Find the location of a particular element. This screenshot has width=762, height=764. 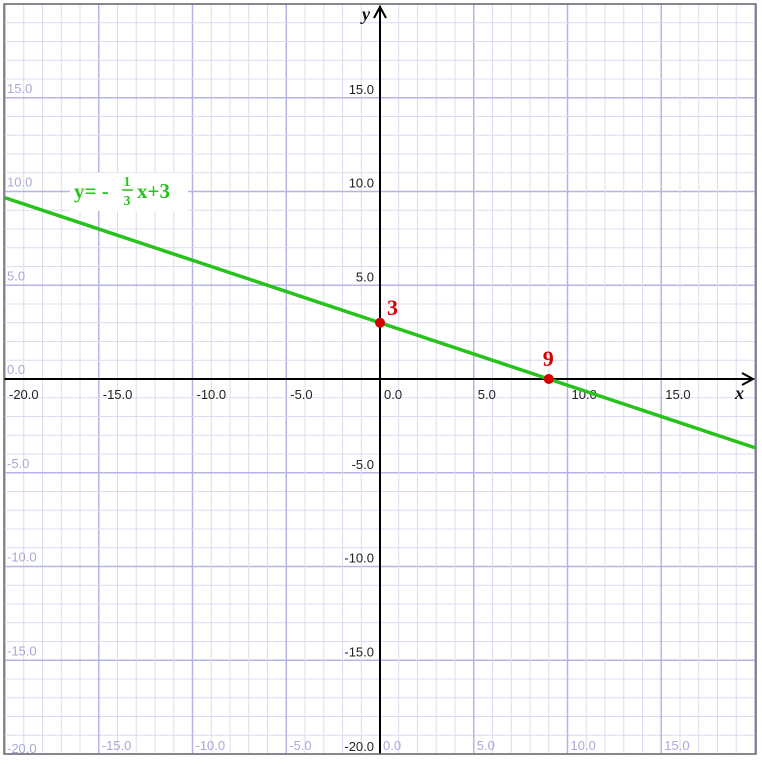

y-tick-label: 5.0 is located at coordinates (365, 276).